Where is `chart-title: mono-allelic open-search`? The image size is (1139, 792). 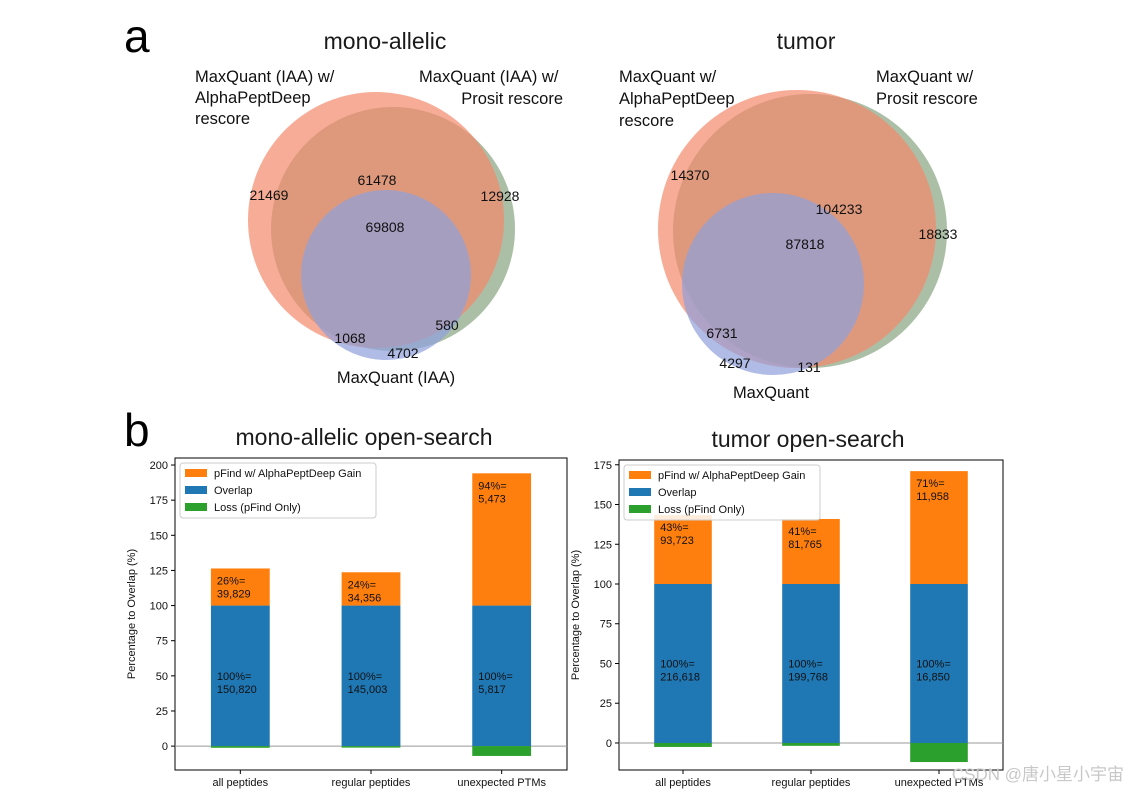 chart-title: mono-allelic open-search is located at coordinates (364, 437).